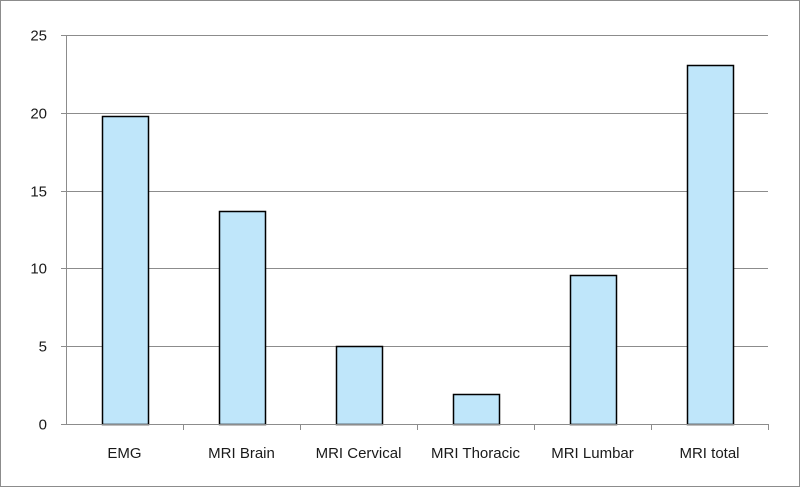 This screenshot has height=488, width=800. I want to click on x-tick-label: MRI Thoracic, so click(475, 453).